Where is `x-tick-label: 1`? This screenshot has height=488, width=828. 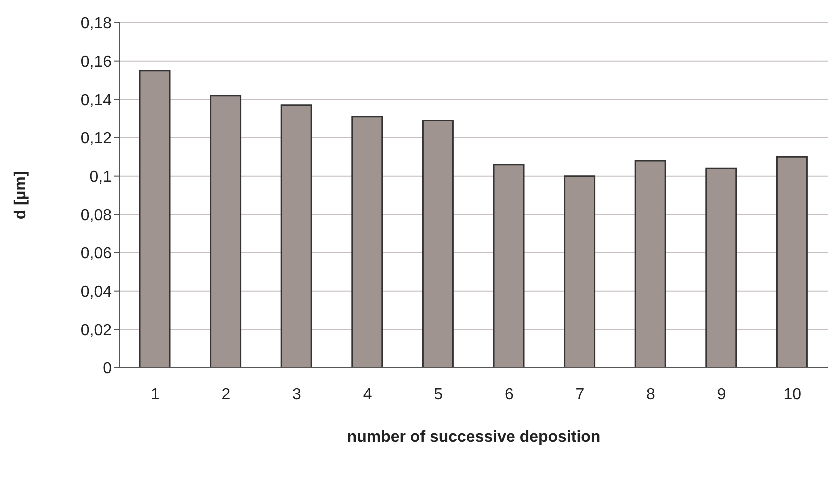
x-tick-label: 1 is located at coordinates (155, 395).